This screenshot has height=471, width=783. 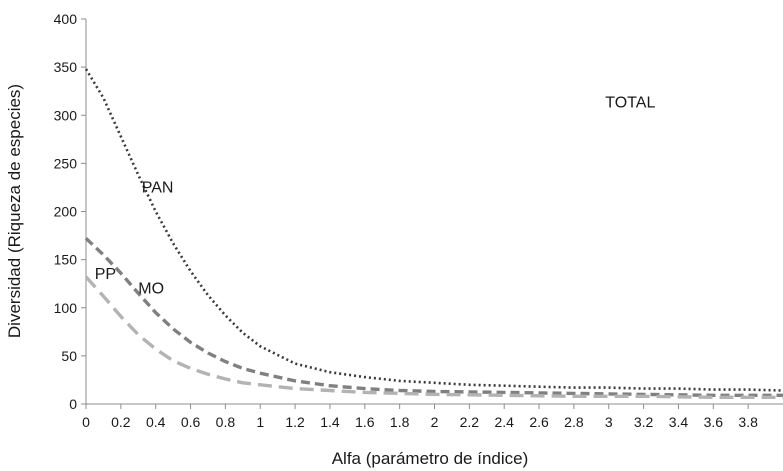 What do you see at coordinates (158, 187) in the screenshot?
I see `annotation-pan: PAN` at bounding box center [158, 187].